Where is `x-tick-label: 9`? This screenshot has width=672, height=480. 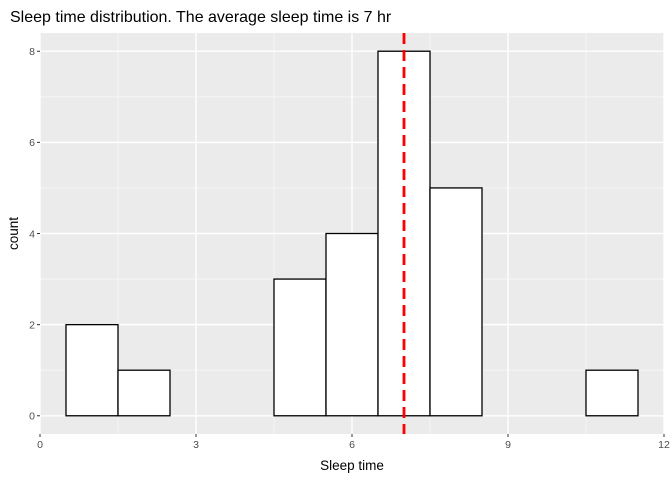 x-tick-label: 9 is located at coordinates (508, 445).